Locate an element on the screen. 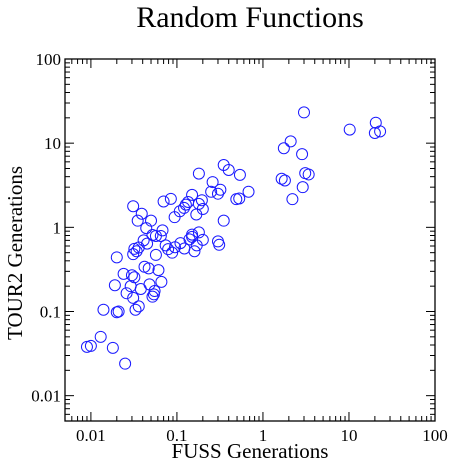  chart-title: Random Functions is located at coordinates (250, 17).